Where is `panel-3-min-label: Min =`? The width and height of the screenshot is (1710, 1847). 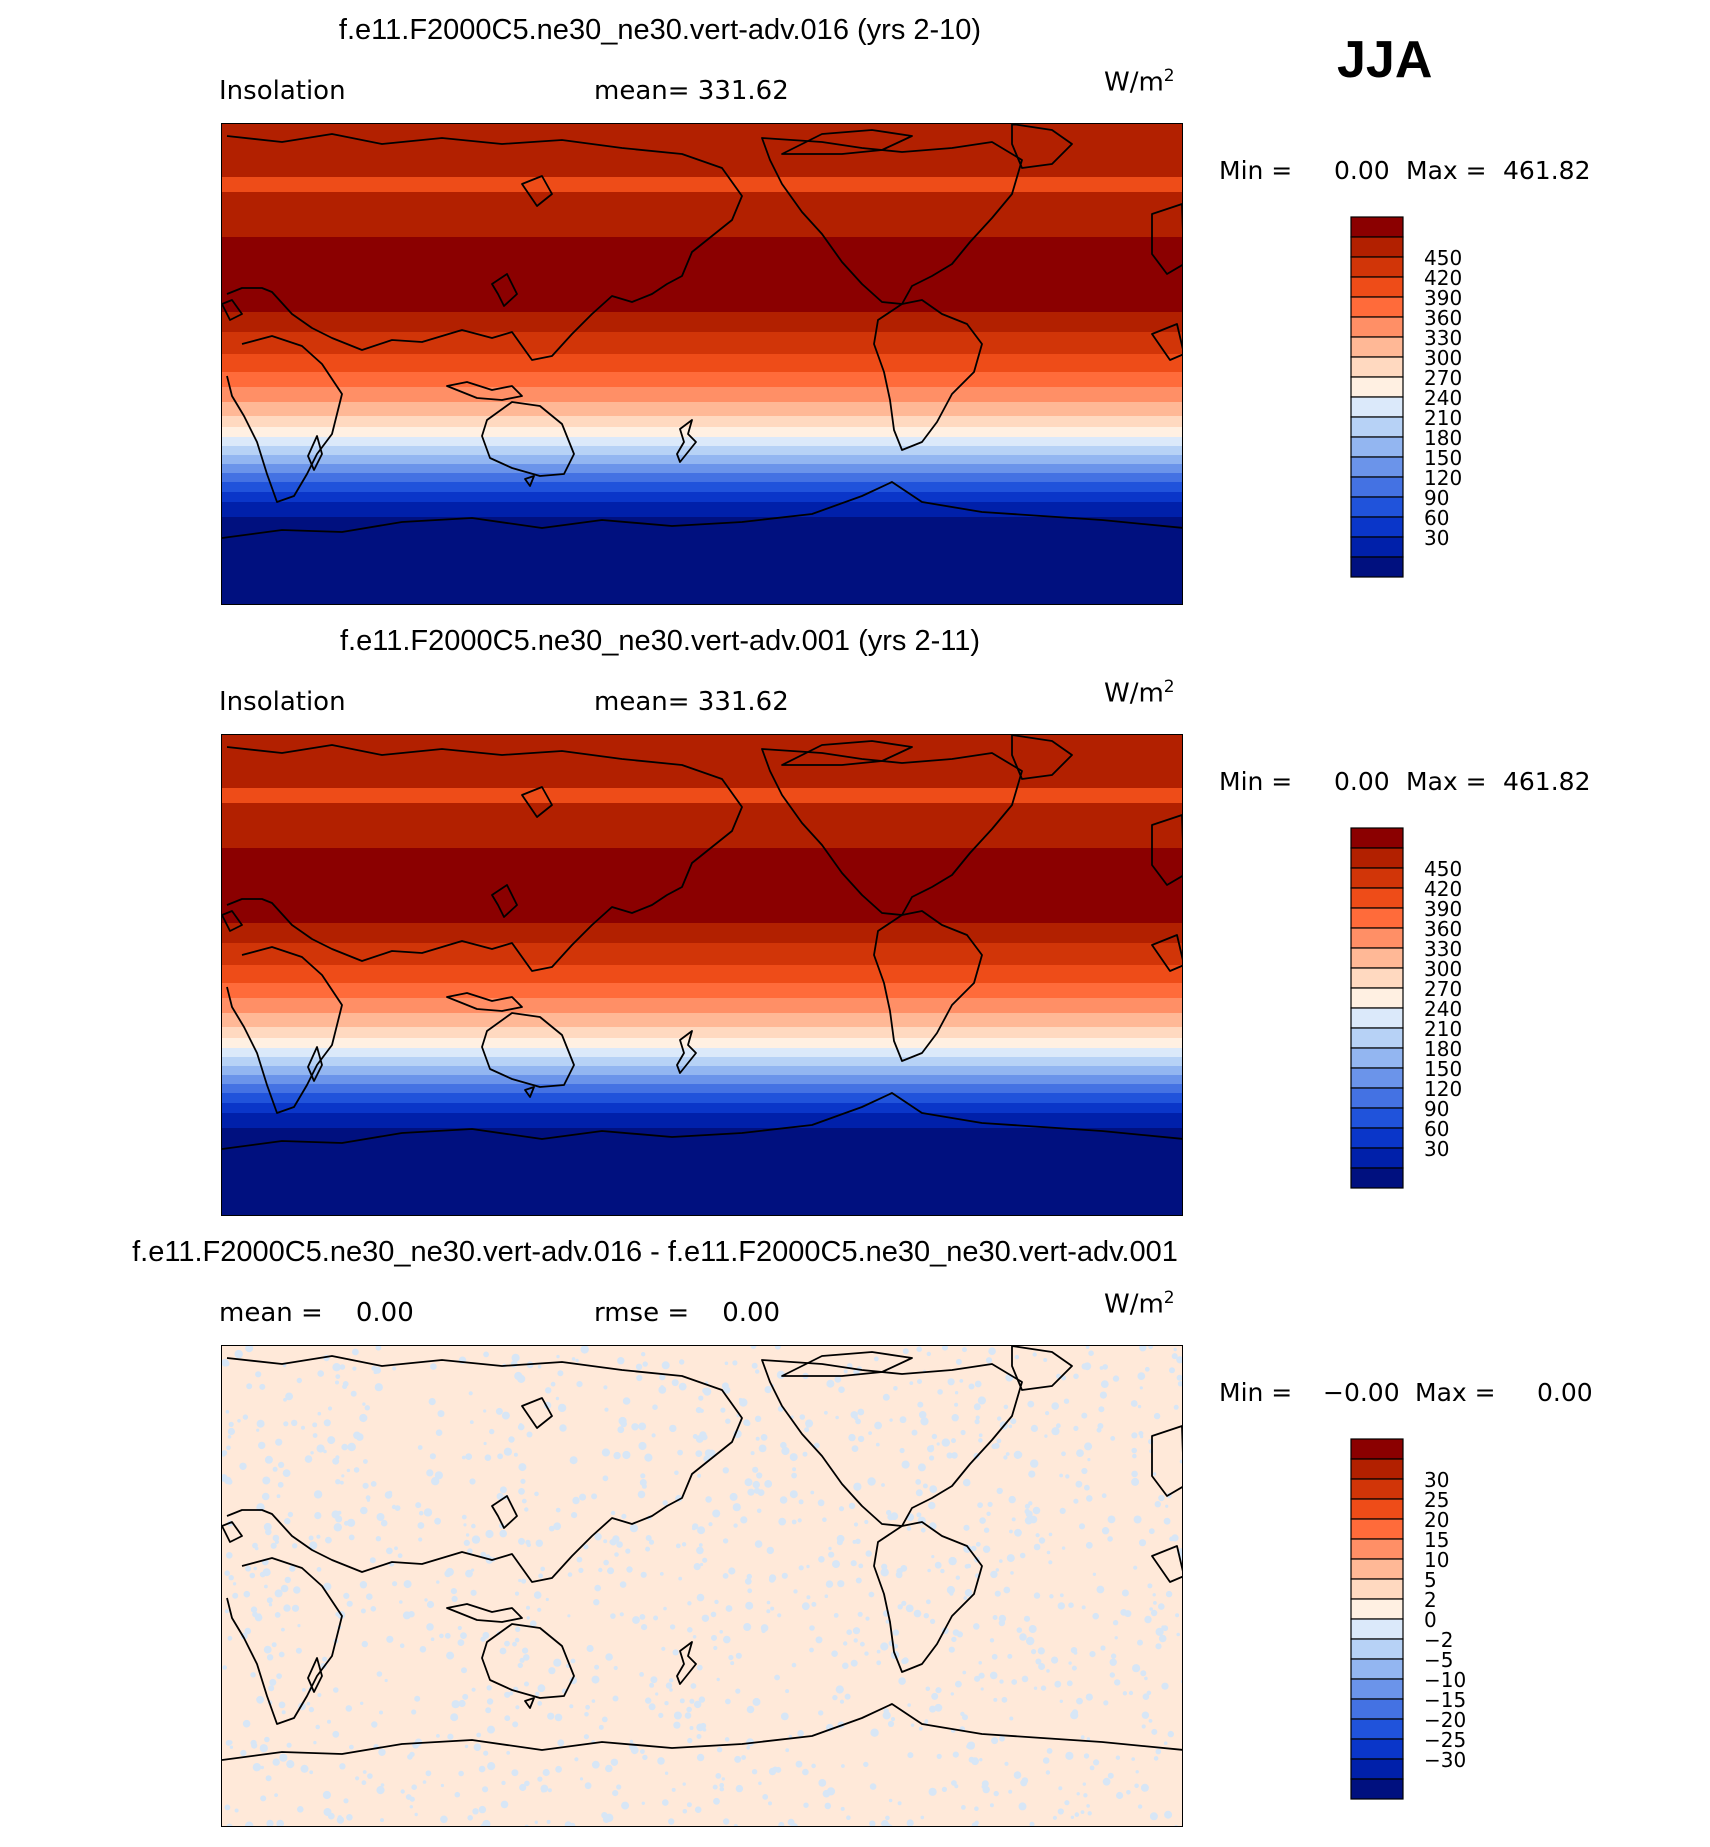 panel-3-min-label: Min = is located at coordinates (1256, 1392).